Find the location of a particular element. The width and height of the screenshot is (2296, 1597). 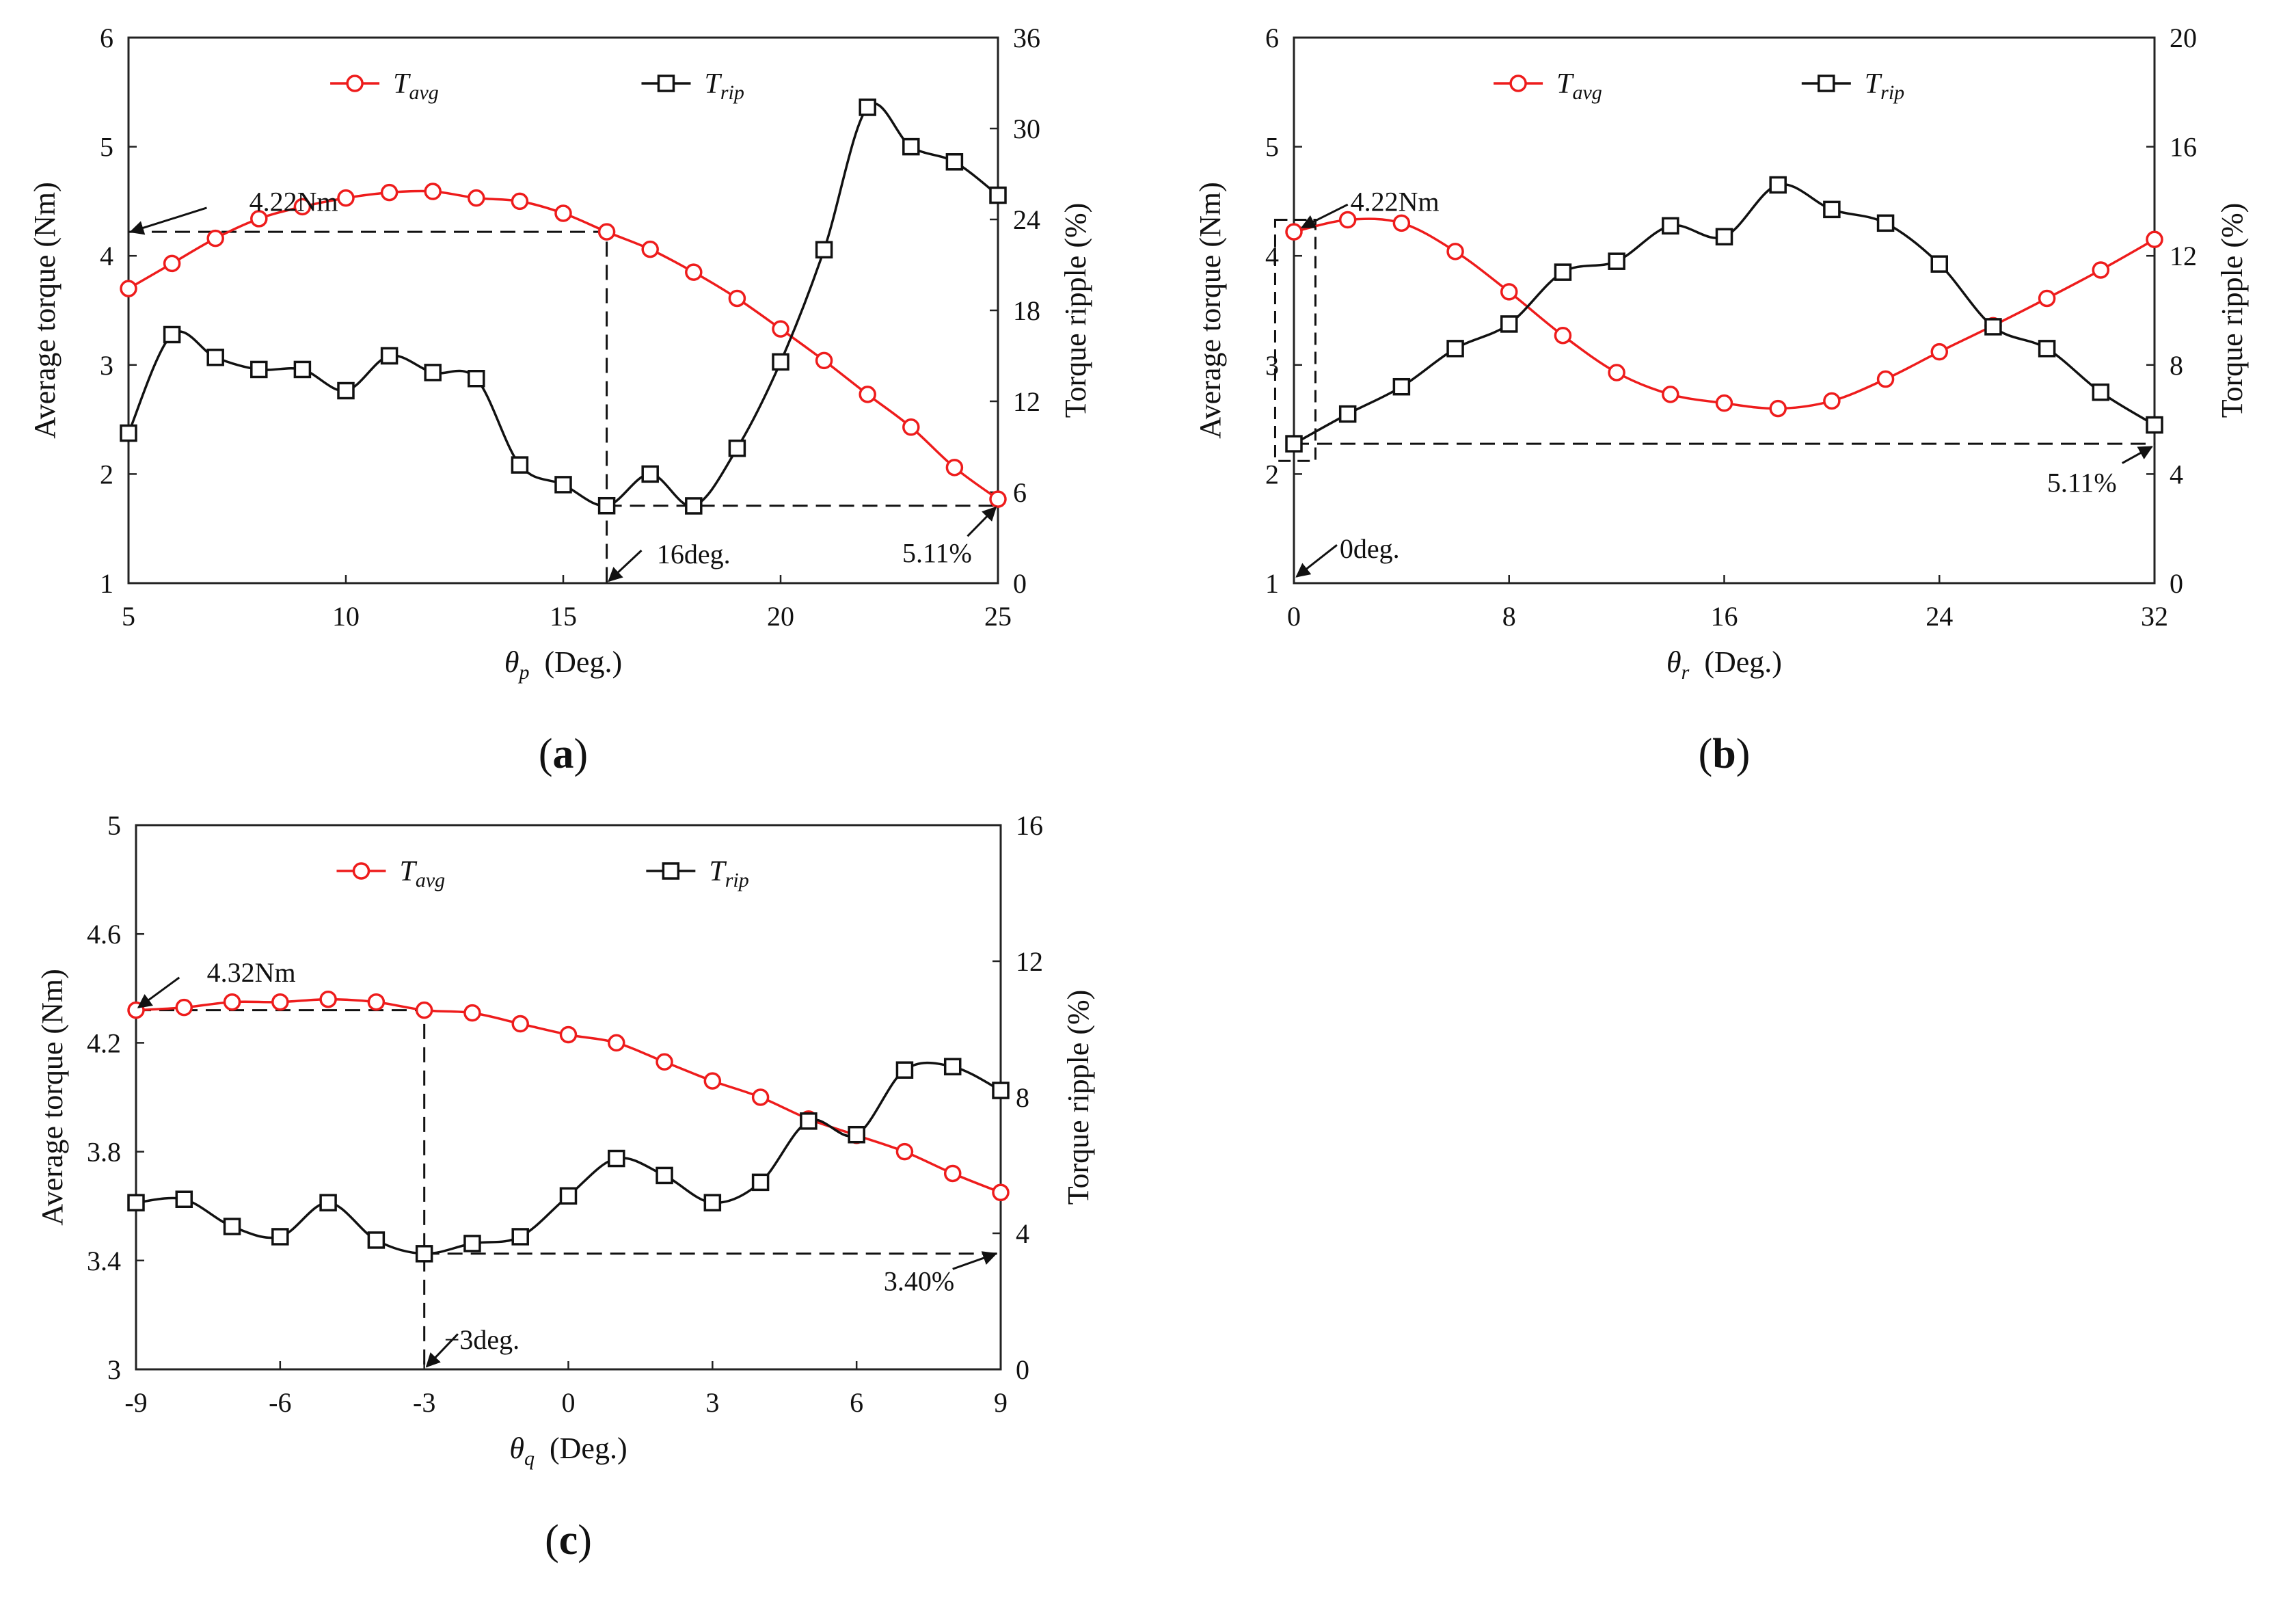

legend-marker-rip is located at coordinates (671, 871).